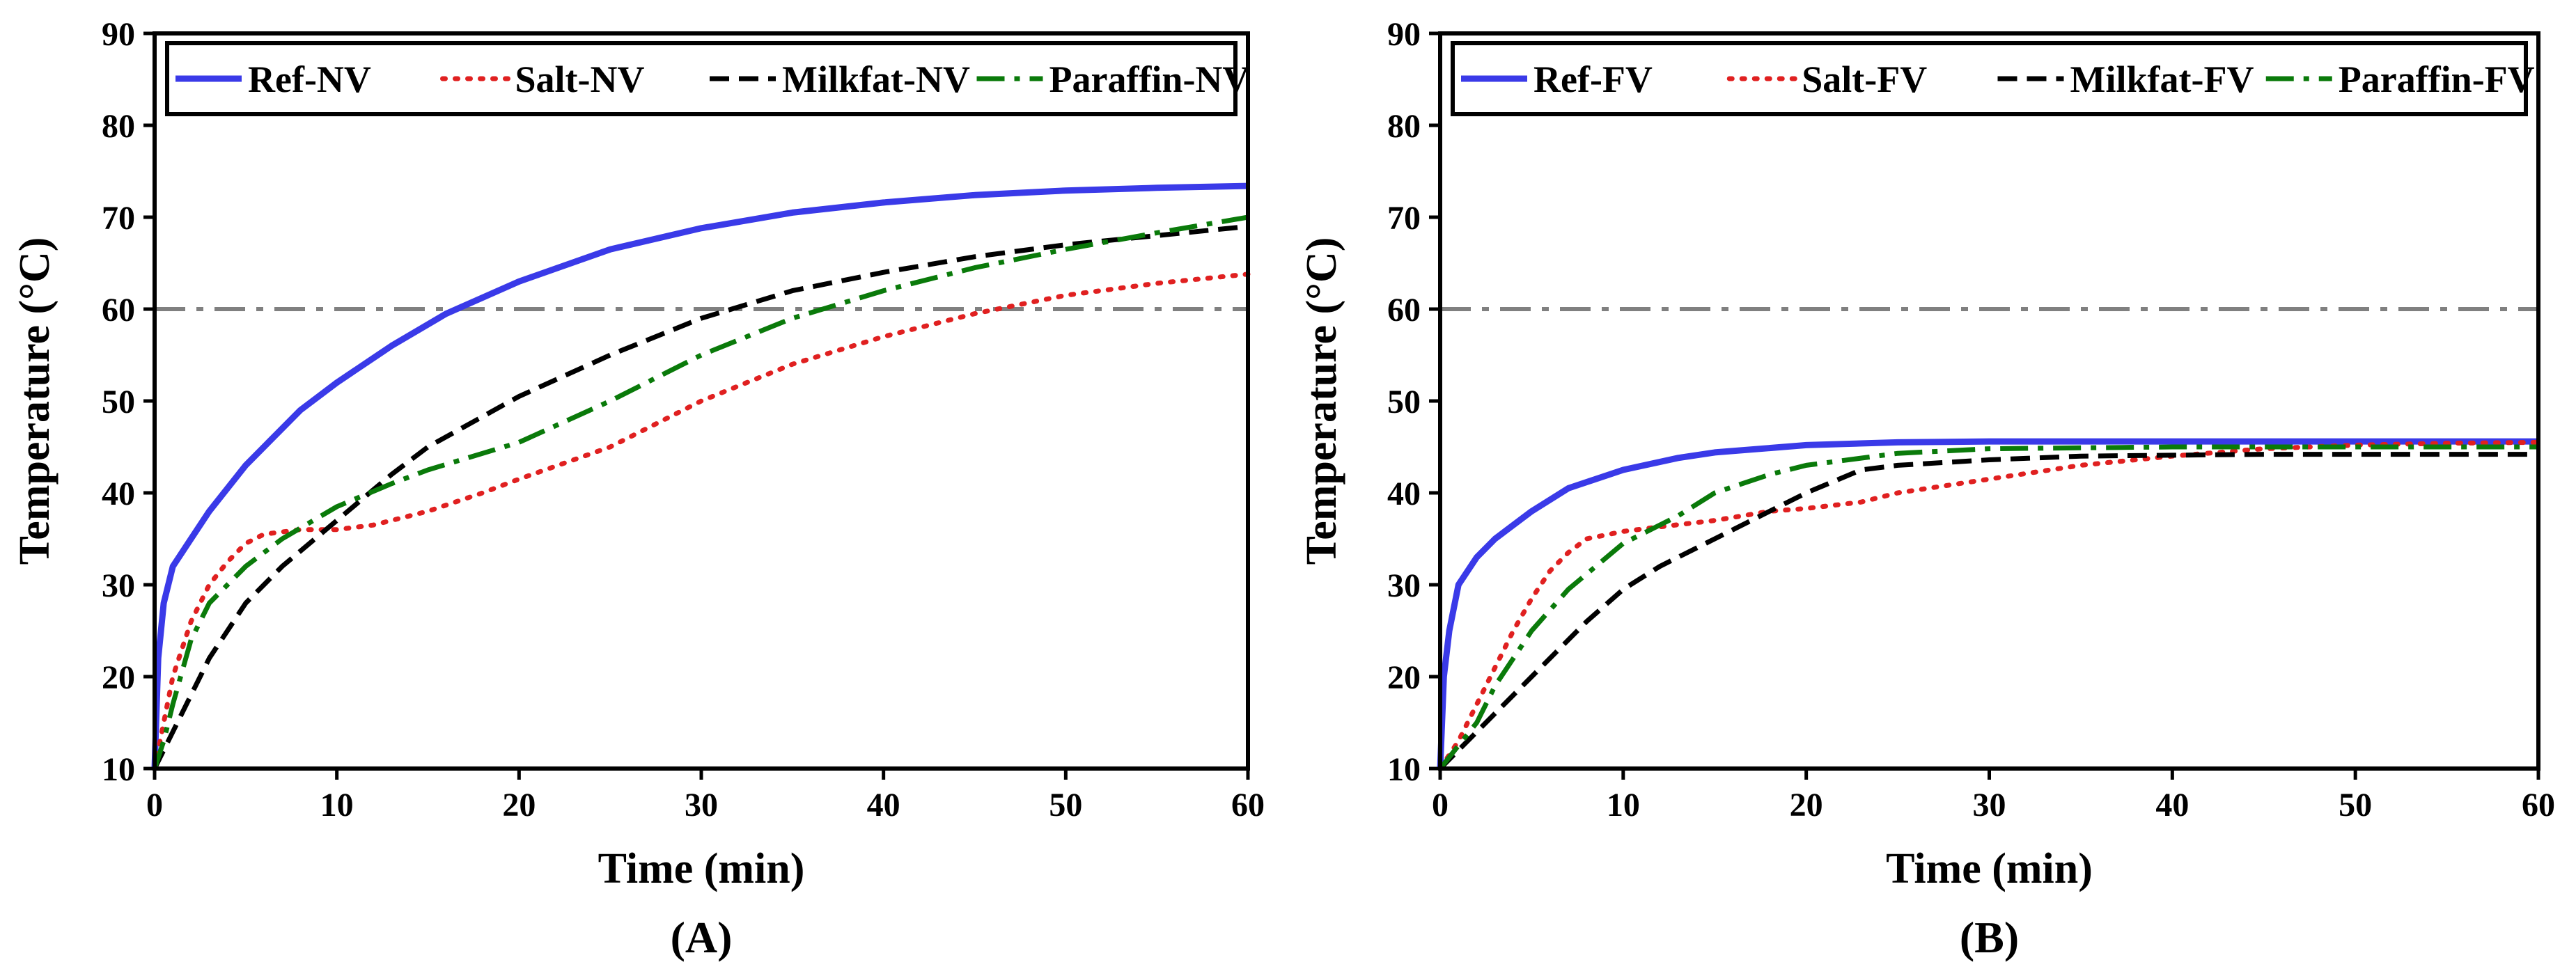 This screenshot has height=976, width=2576. What do you see at coordinates (702, 937) in the screenshot?
I see `panel-label-a: (A)` at bounding box center [702, 937].